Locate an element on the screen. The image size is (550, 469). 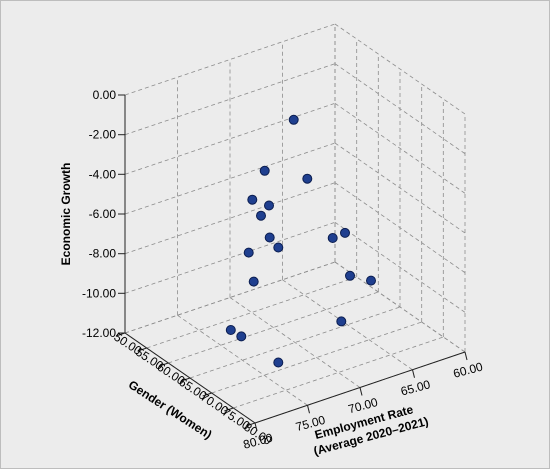
employment-axis-tick-label: 60.00 is located at coordinates (468, 369).